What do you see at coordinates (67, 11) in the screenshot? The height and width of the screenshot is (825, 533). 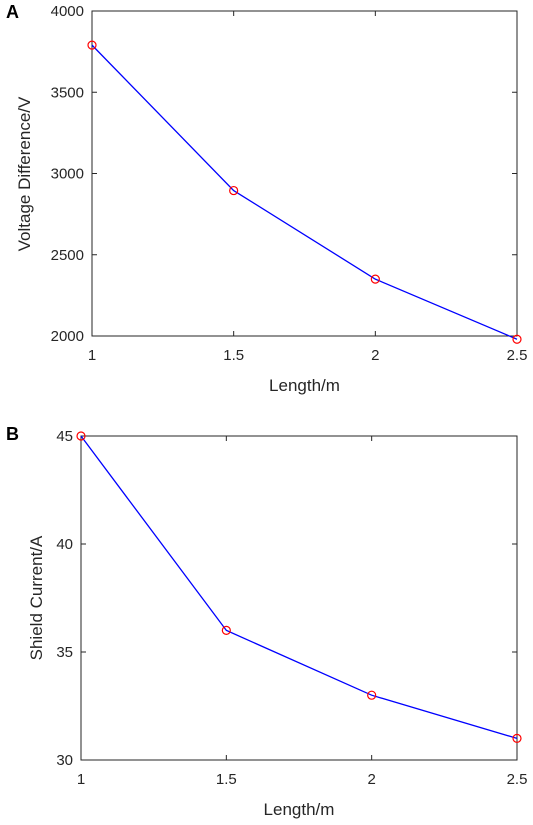 I see `y-tick-label: 4000` at bounding box center [67, 11].